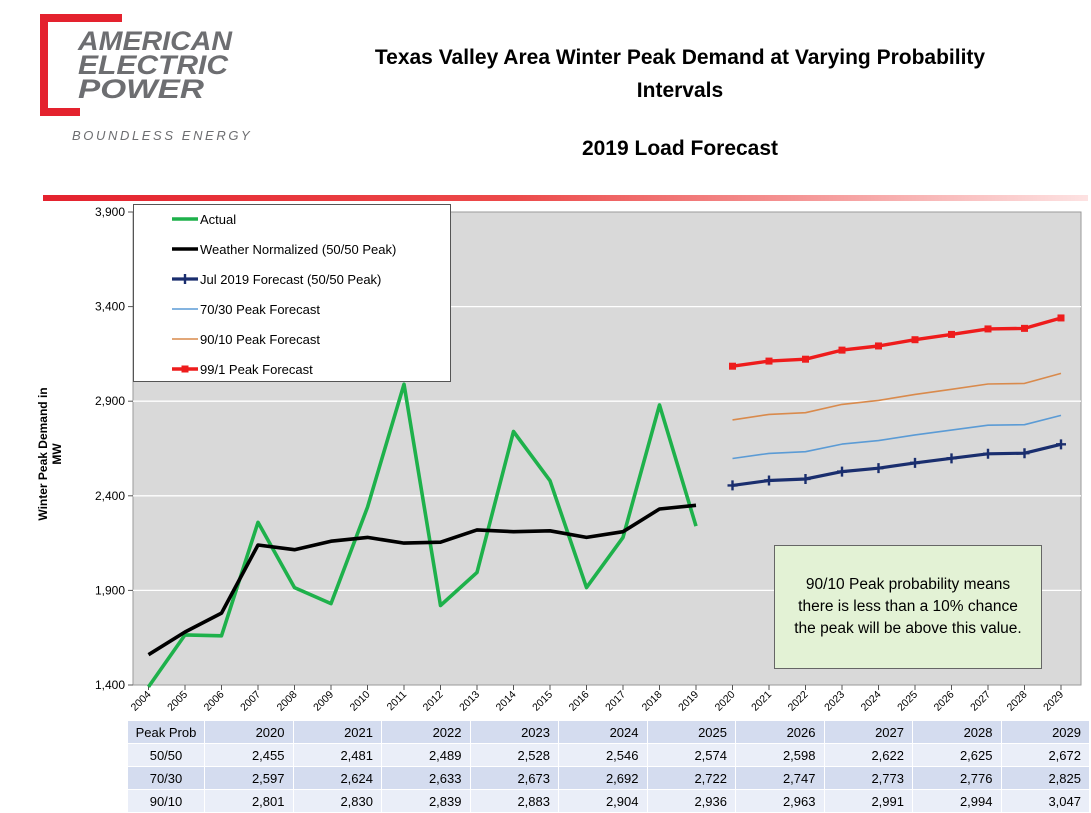 The height and width of the screenshot is (813, 1091). Describe the element at coordinates (110, 401) in the screenshot. I see `y-tick-label: 2,900` at that location.